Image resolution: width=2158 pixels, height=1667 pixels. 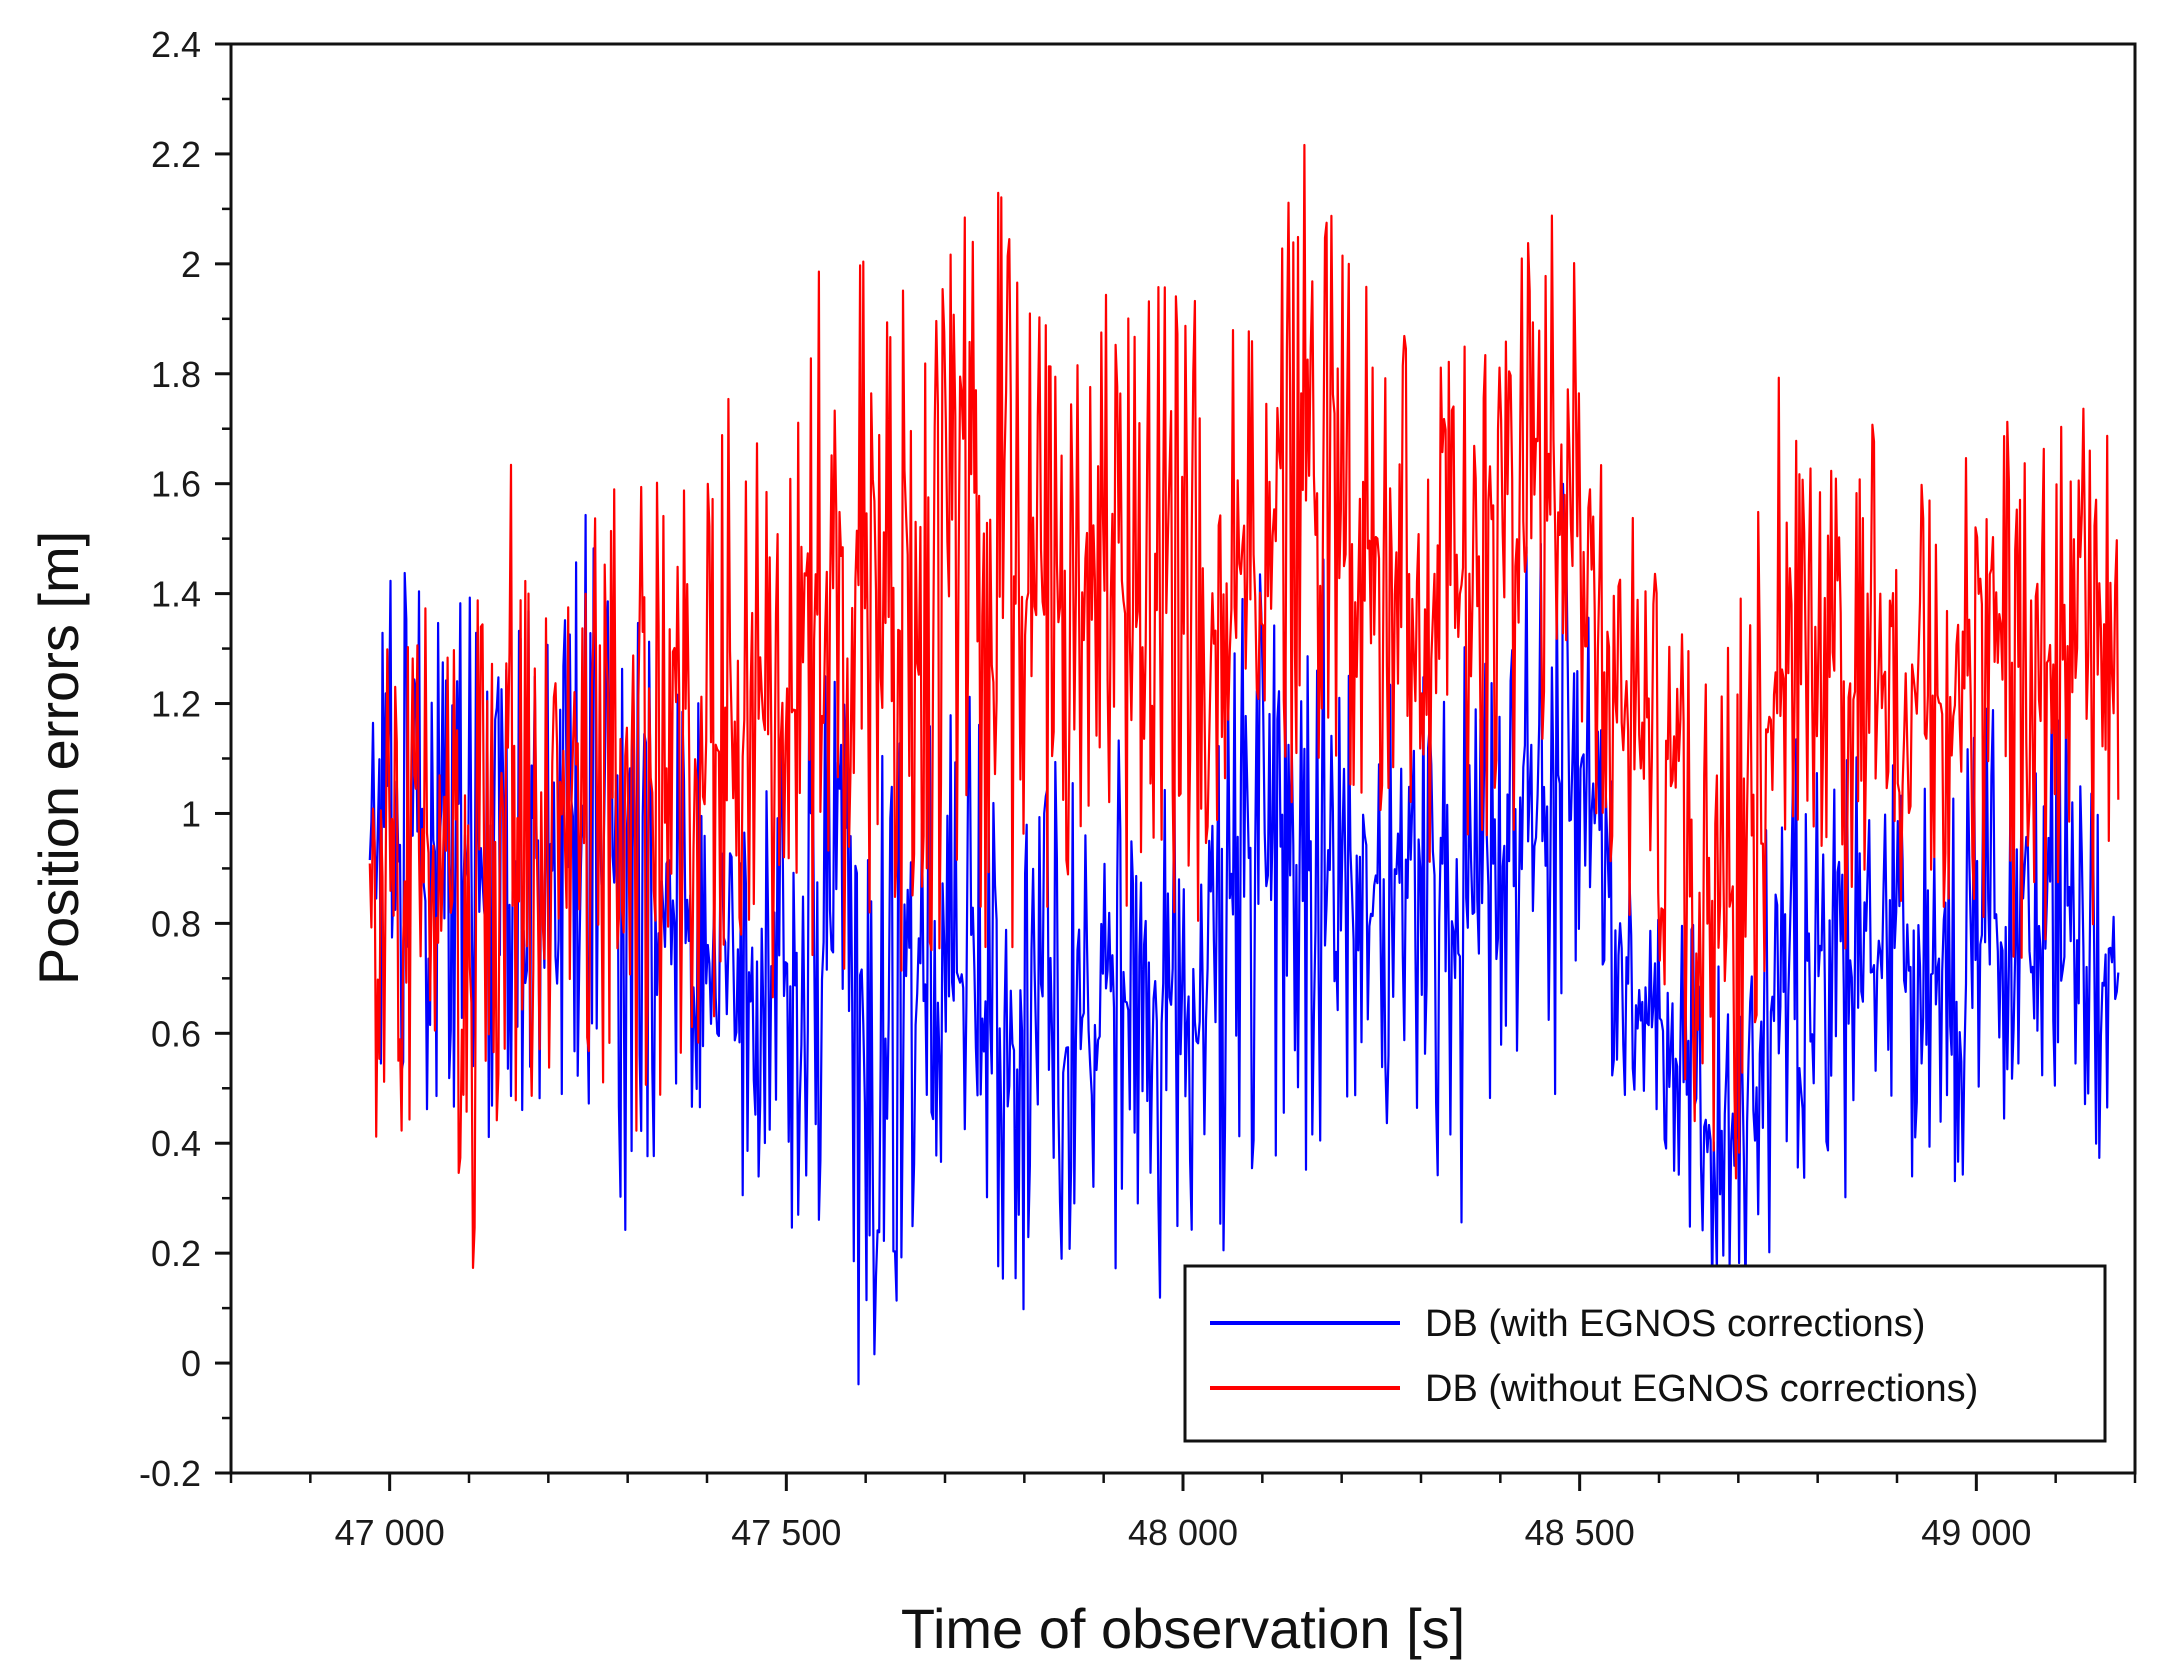 I want to click on y-tick-label: 1.8, so click(x=176, y=374).